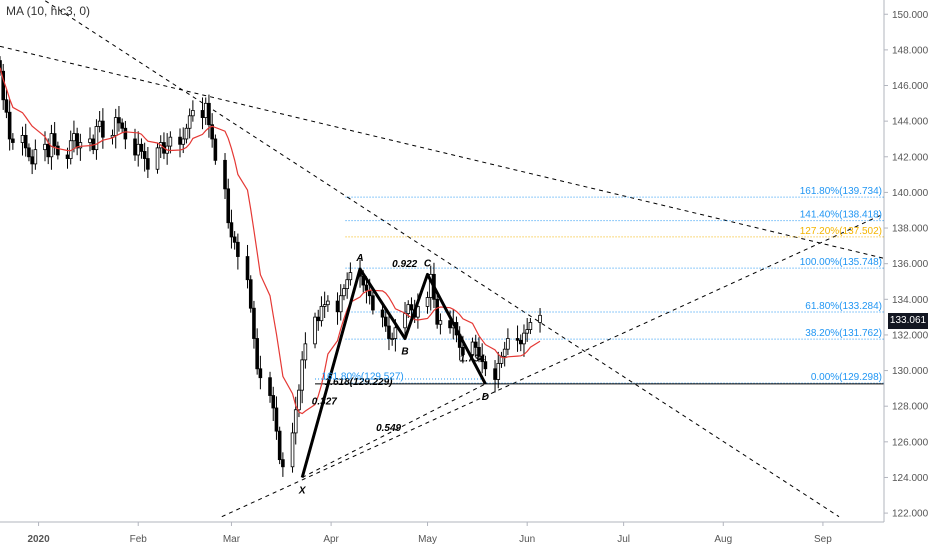 The width and height of the screenshot is (932, 555). What do you see at coordinates (427, 539) in the screenshot?
I see `x-tick-label: May` at bounding box center [427, 539].